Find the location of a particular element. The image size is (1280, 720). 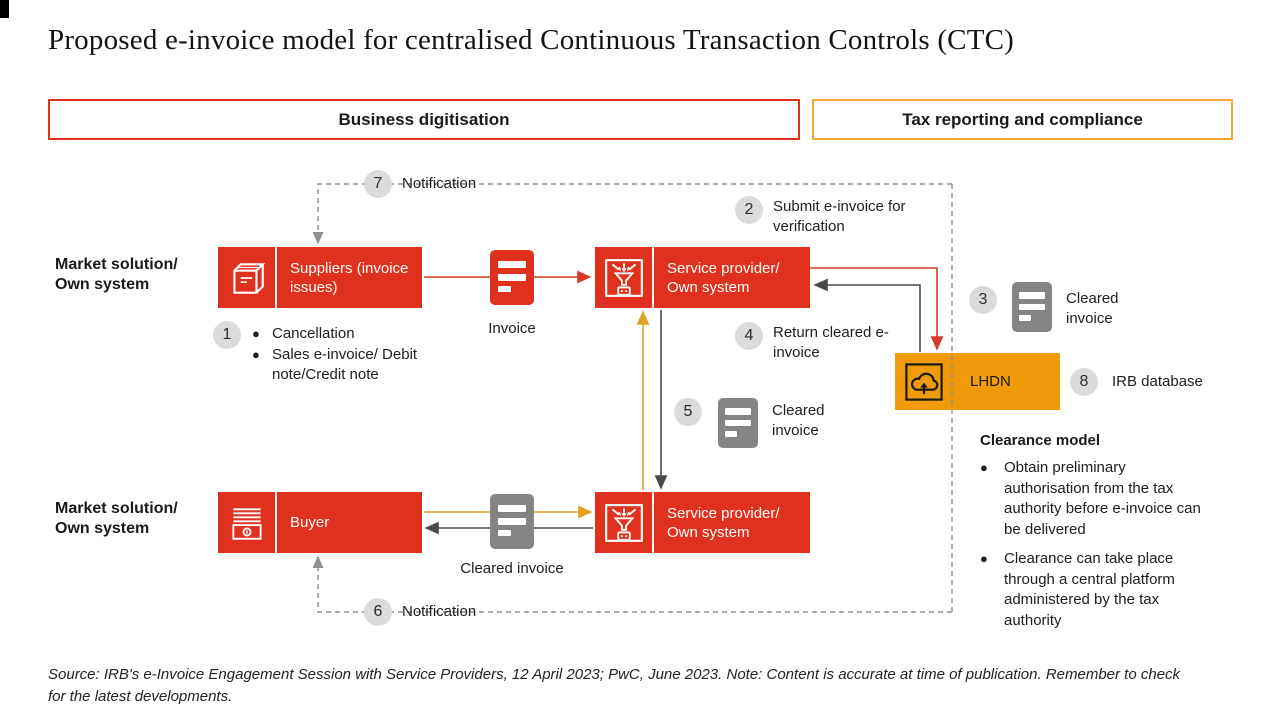

step-2-text: Submit e-invoice for verification is located at coordinates (839, 216).